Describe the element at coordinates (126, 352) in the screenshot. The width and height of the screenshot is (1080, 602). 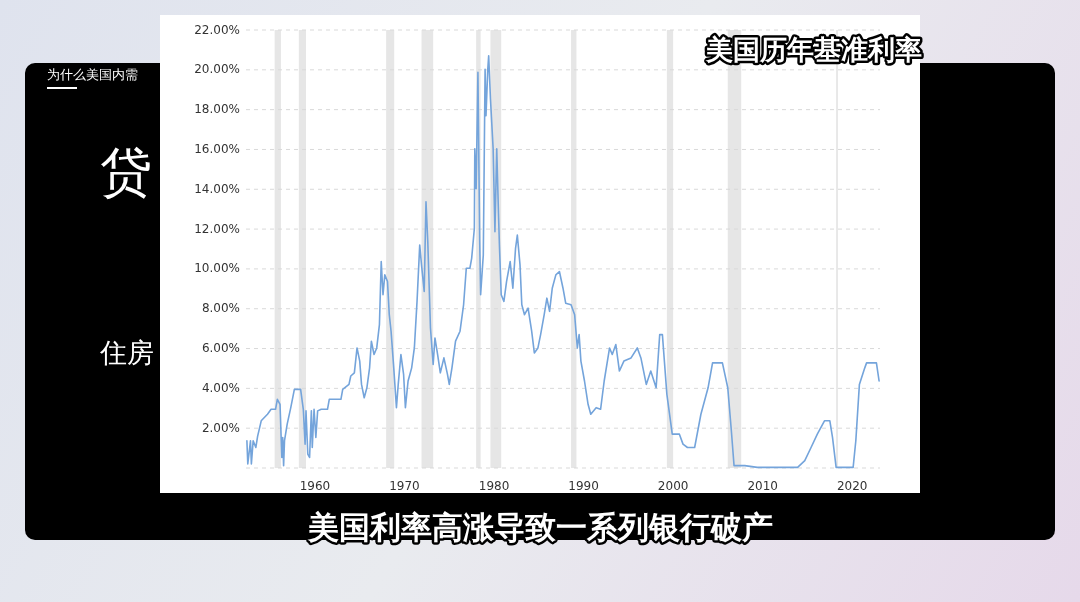
I see `text: 住房` at that location.